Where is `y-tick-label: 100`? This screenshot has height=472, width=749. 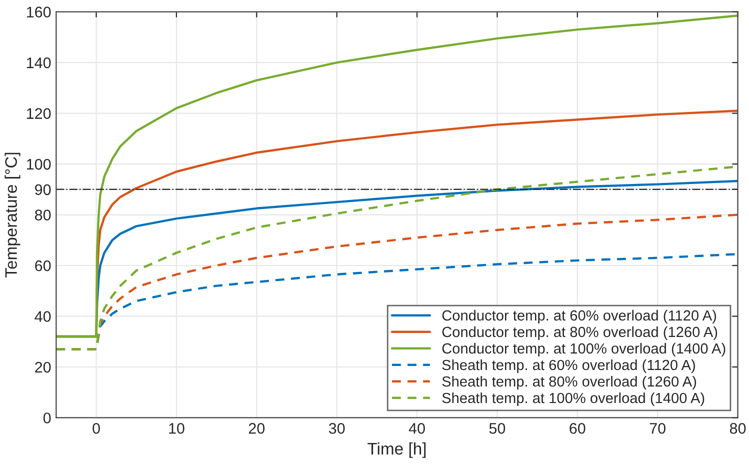
y-tick-label: 100 is located at coordinates (38, 164).